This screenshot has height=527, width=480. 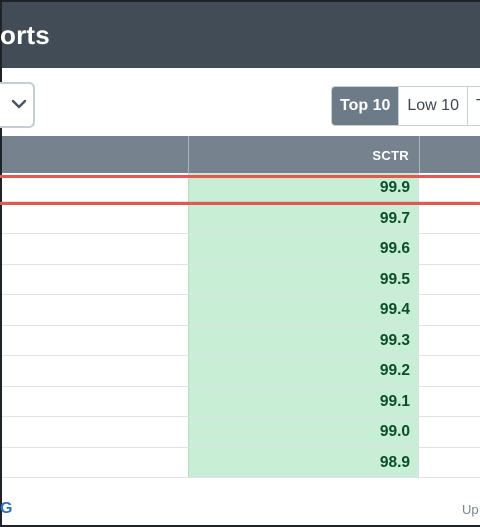 I want to click on sctr-cell: 99.1, so click(x=303, y=401).